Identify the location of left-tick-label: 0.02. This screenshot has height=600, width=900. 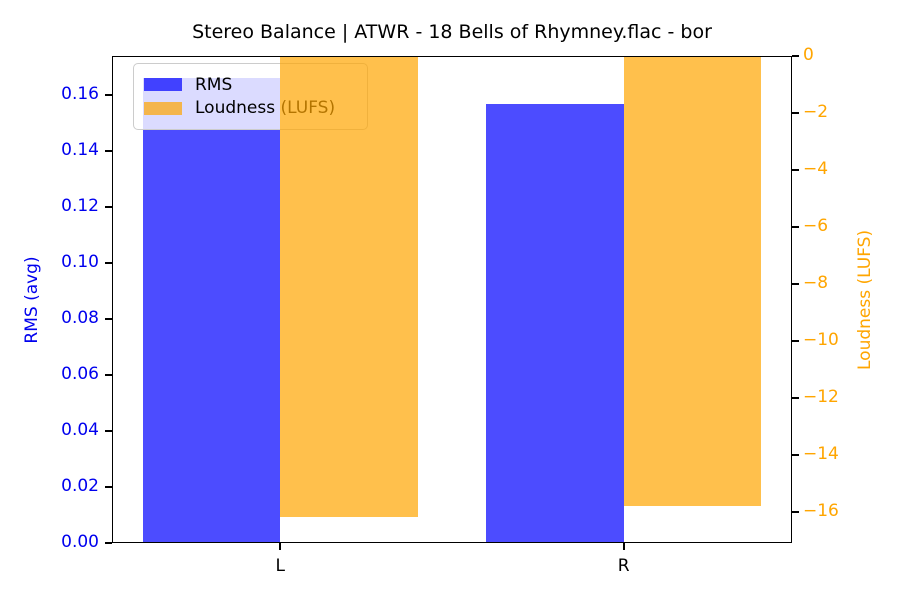
(80, 486).